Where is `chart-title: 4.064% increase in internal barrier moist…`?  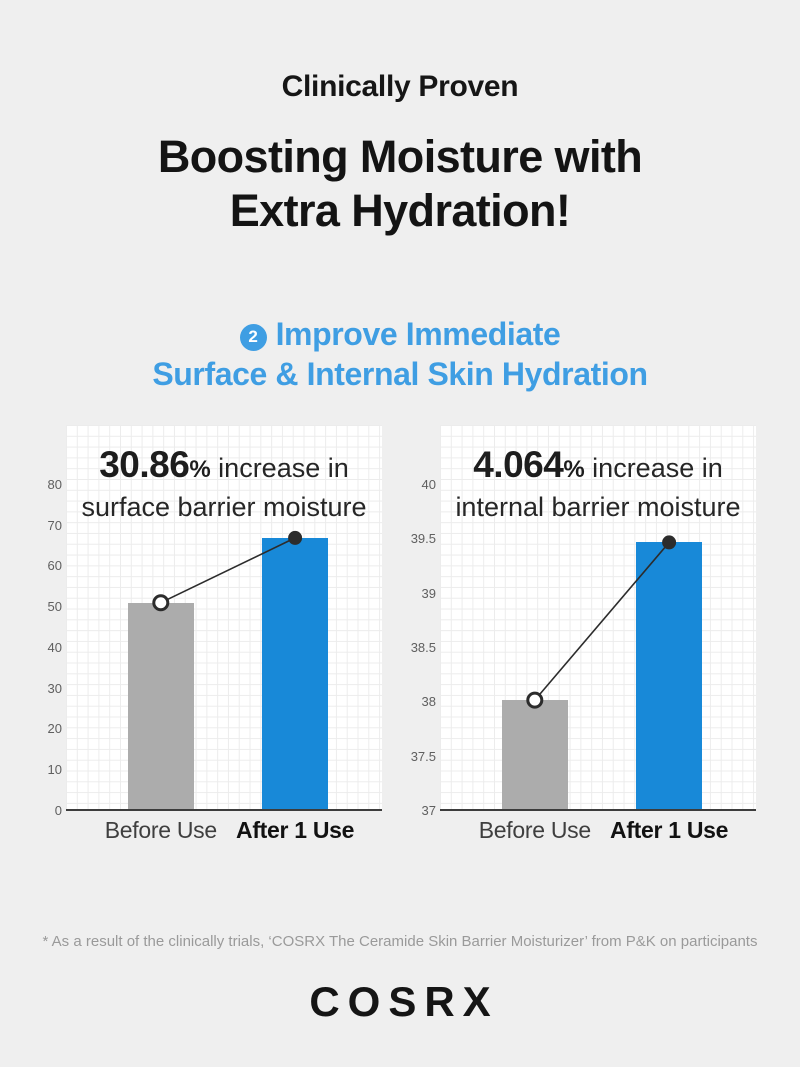 chart-title: 4.064% increase in internal barrier moist… is located at coordinates (598, 483).